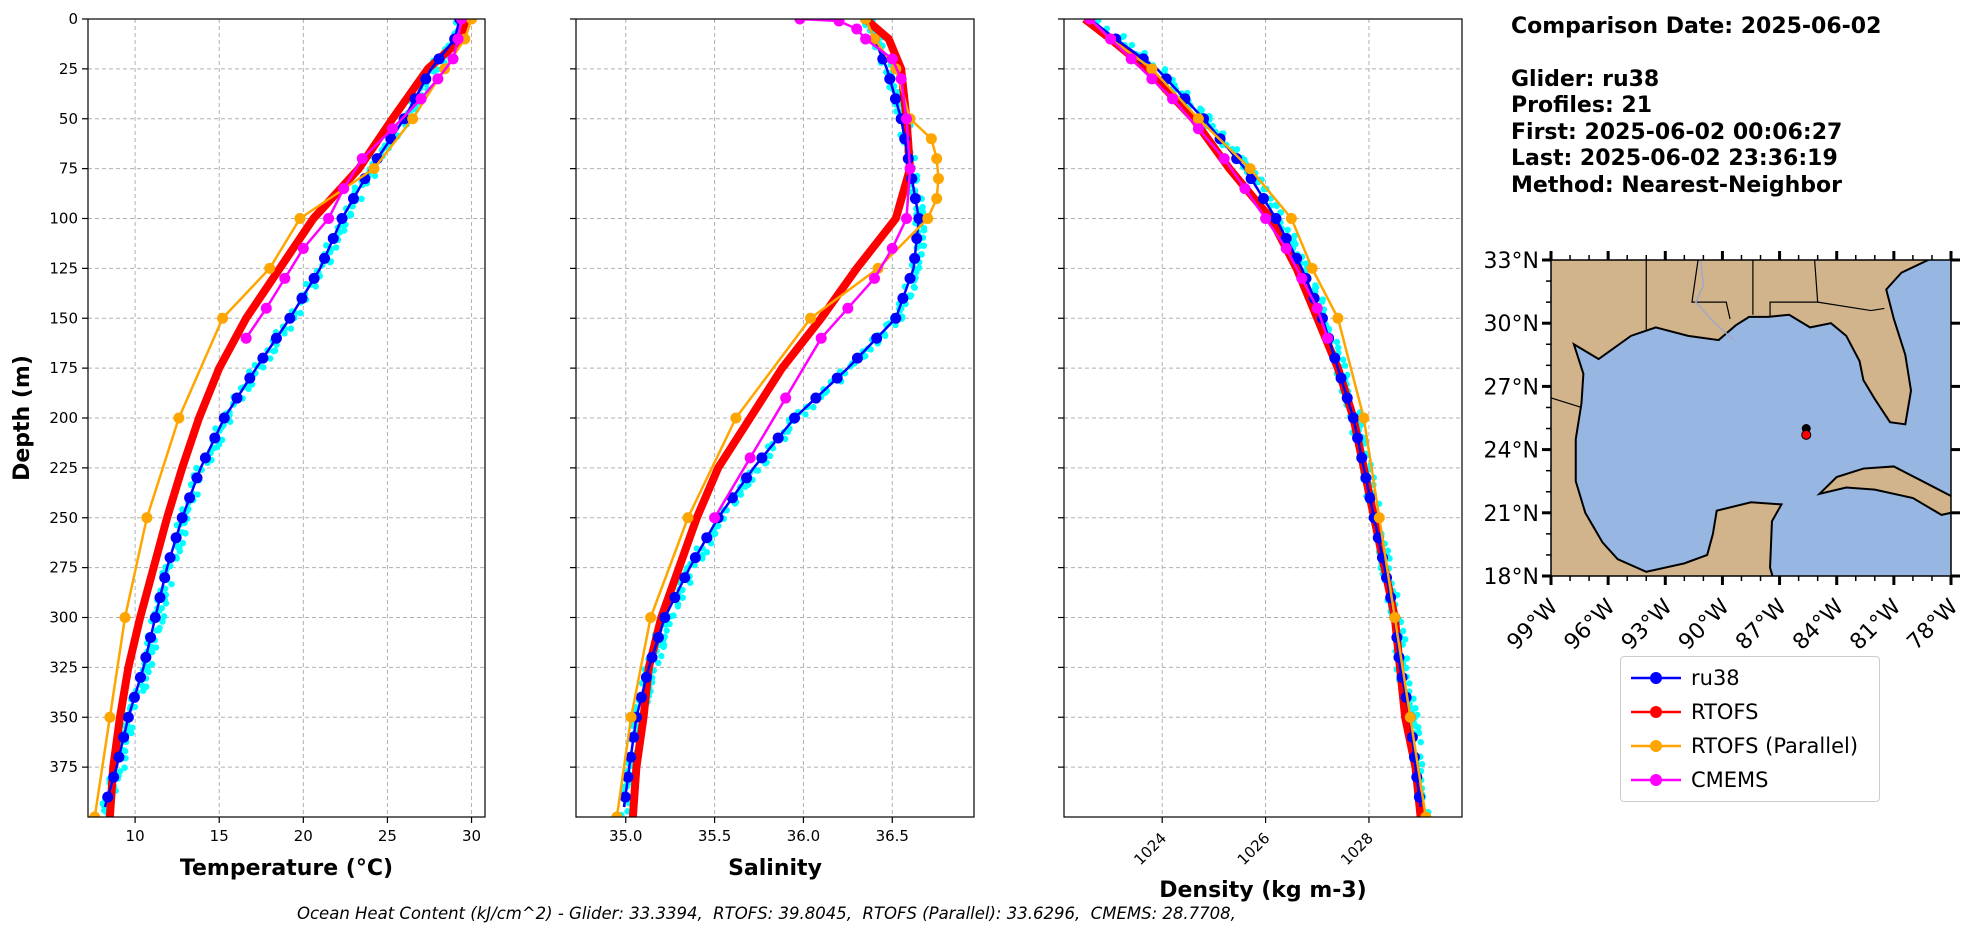 The height and width of the screenshot is (934, 1987). I want to click on x-tick-label: 1026, so click(1254, 849).